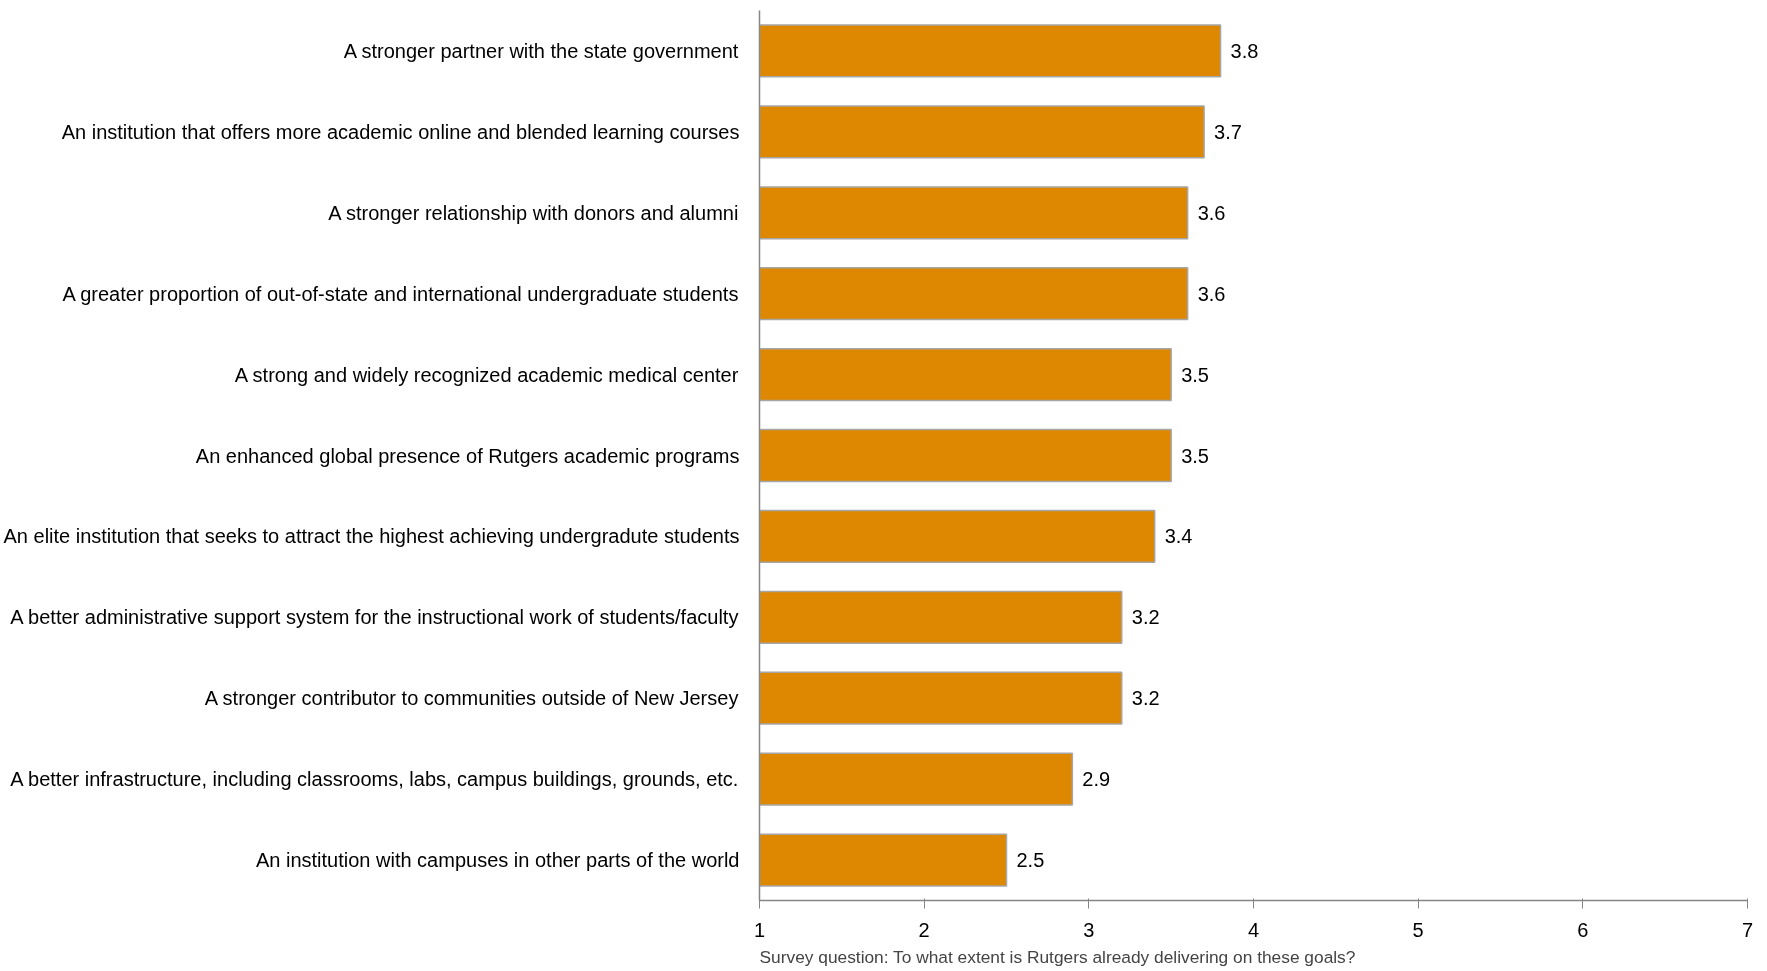 This screenshot has width=1767, height=971. What do you see at coordinates (1747, 929) in the screenshot?
I see `x-tick-label: 7` at bounding box center [1747, 929].